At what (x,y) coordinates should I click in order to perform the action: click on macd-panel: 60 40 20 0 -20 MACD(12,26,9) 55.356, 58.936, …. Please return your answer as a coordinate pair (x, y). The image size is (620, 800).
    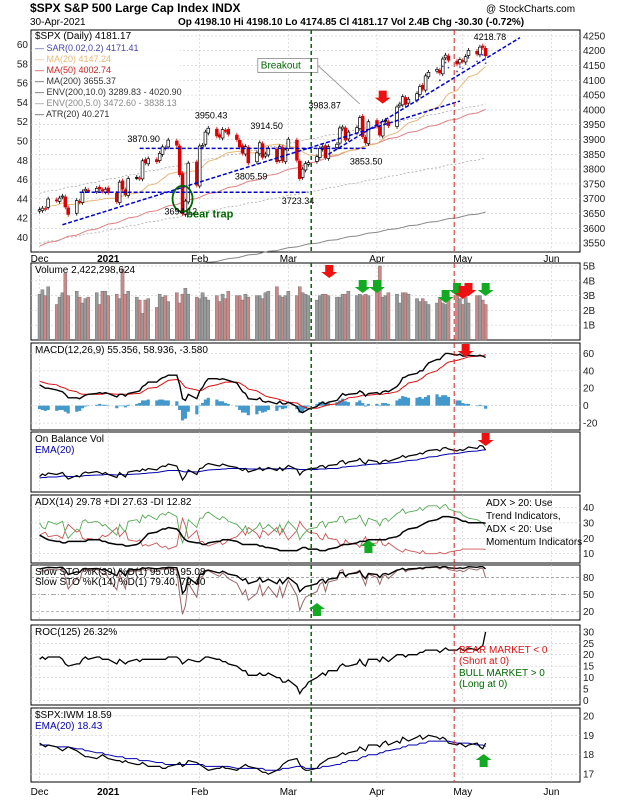
    Looking at the image, I should click on (314, 386).